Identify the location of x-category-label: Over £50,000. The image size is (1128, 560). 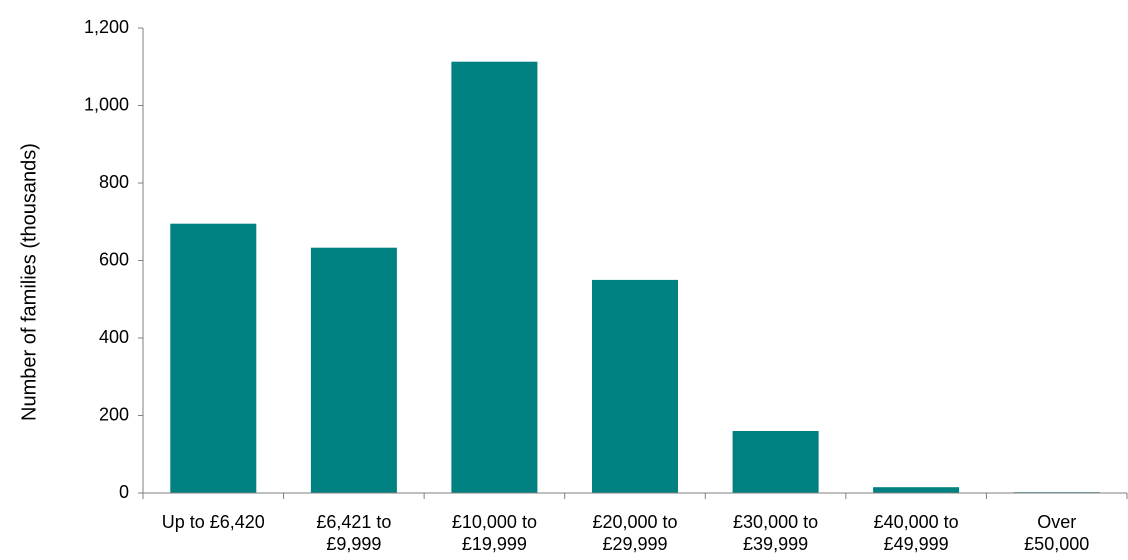
(1056, 533).